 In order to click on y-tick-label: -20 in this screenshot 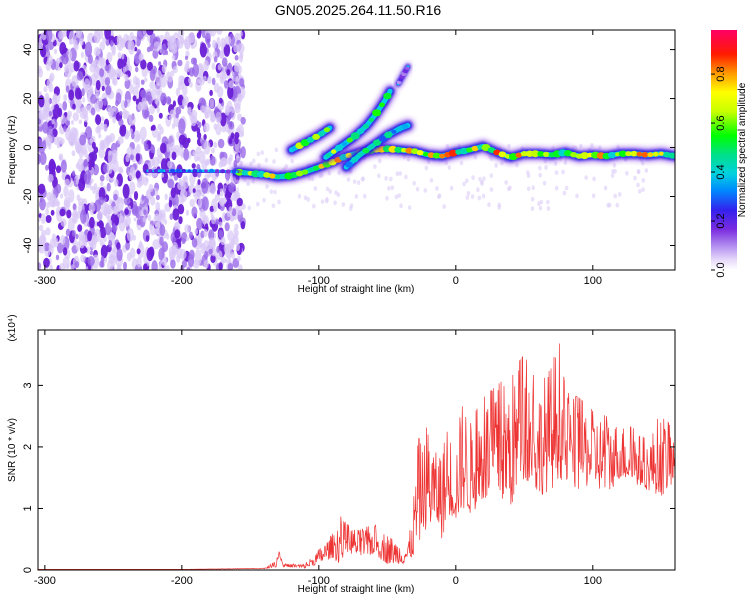, I will do `click(28, 197)`.